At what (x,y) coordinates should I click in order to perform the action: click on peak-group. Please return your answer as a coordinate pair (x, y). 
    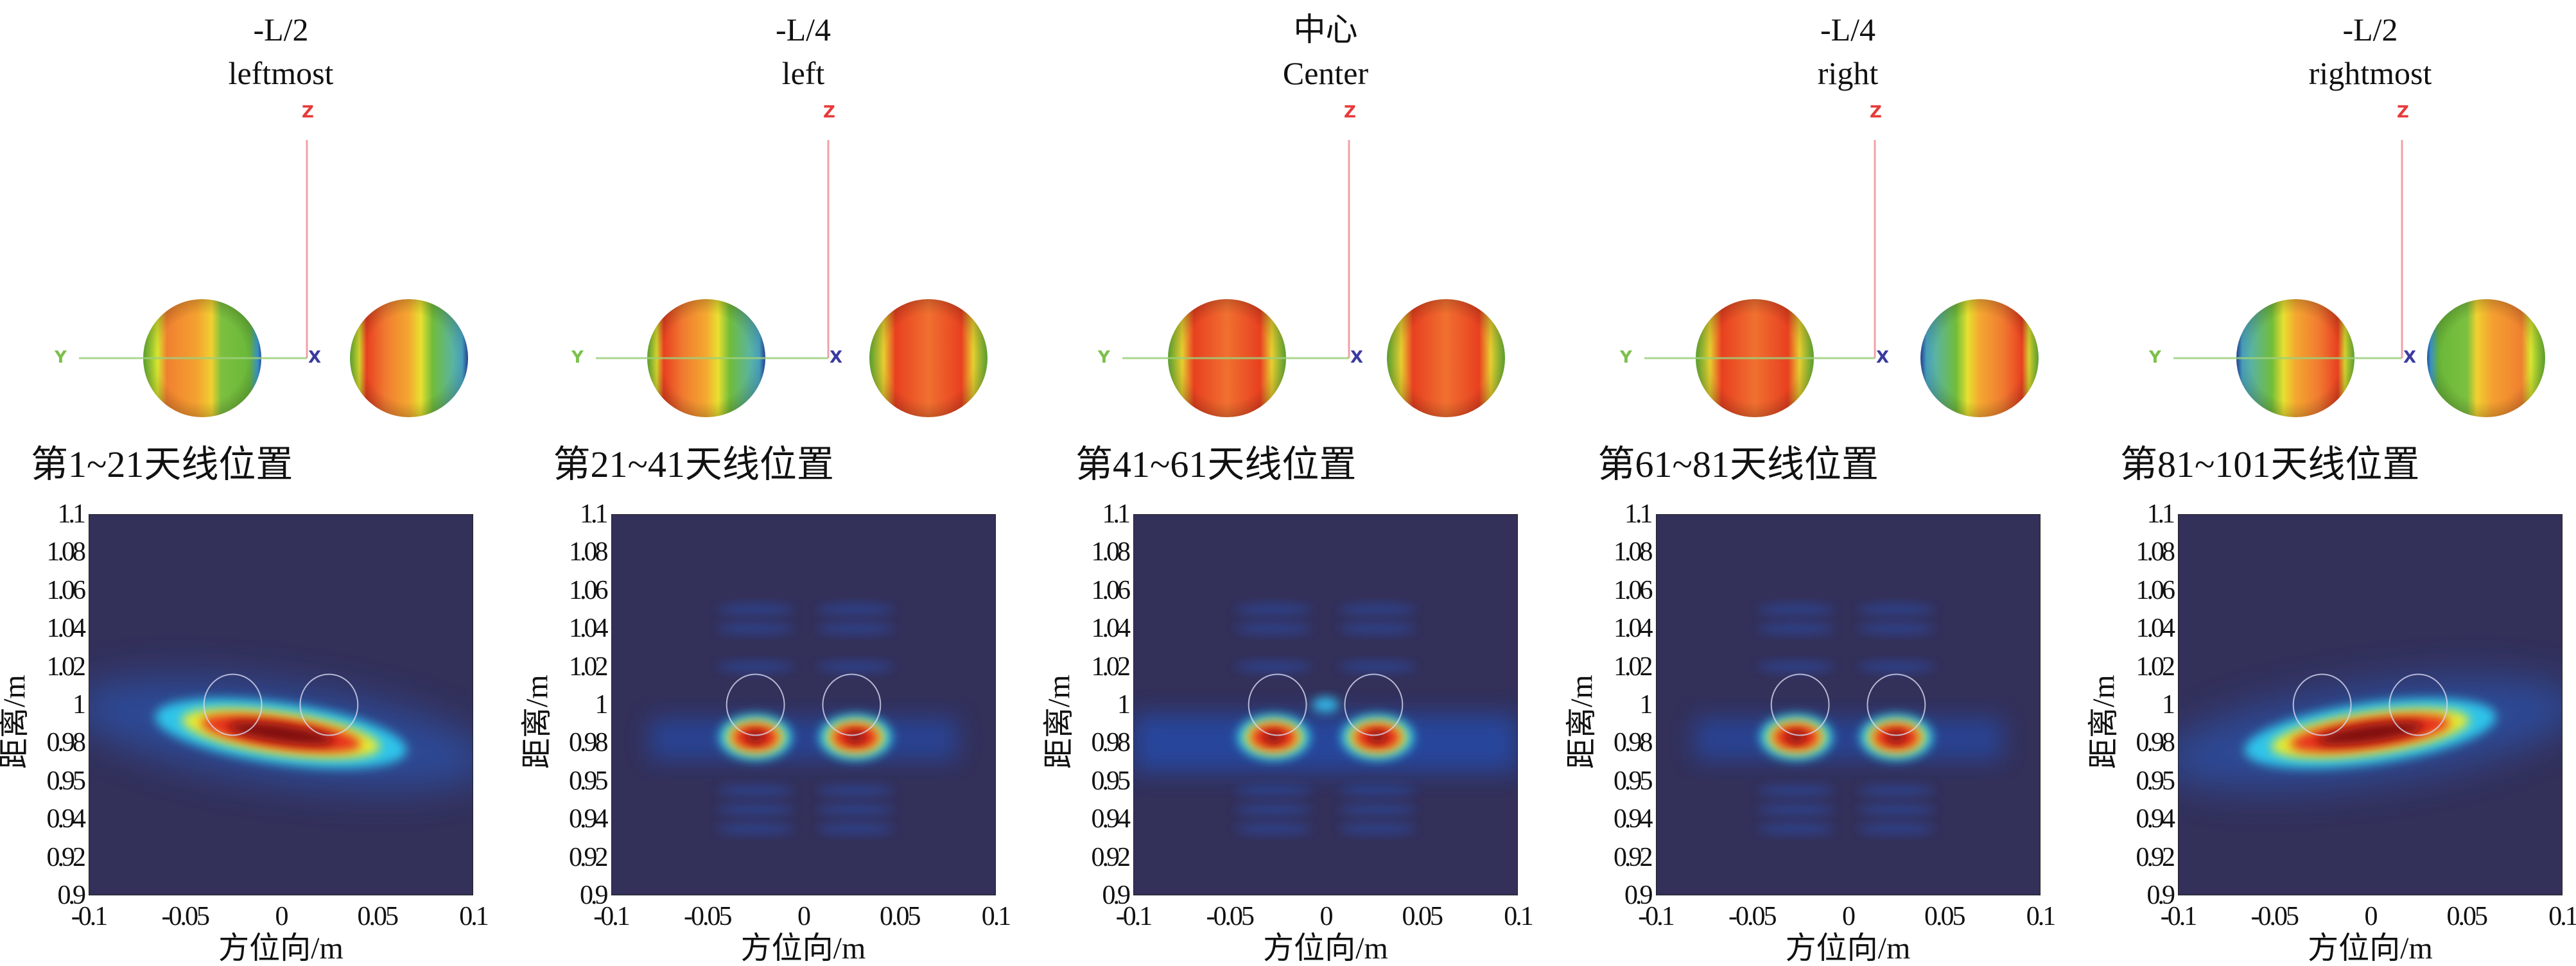
    Looking at the image, I should click on (2370, 733).